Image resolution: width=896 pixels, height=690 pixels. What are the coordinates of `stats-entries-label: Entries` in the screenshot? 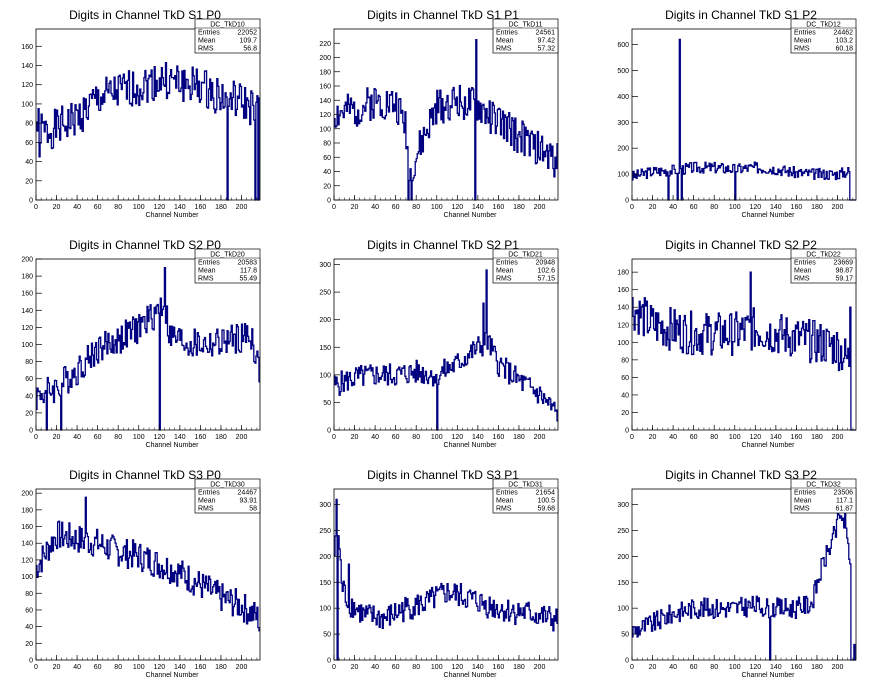 It's located at (507, 33).